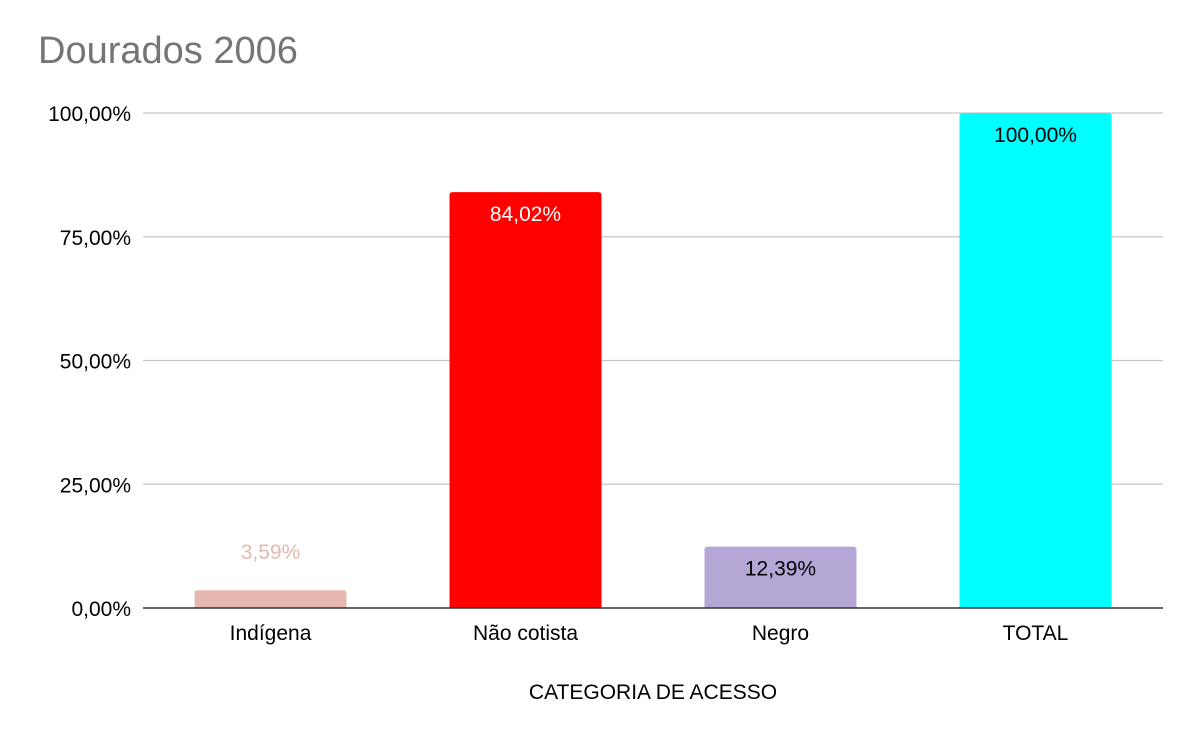 The image size is (1200, 742). Describe the element at coordinates (168, 51) in the screenshot. I see `chart-title: Dourados 2006` at that location.